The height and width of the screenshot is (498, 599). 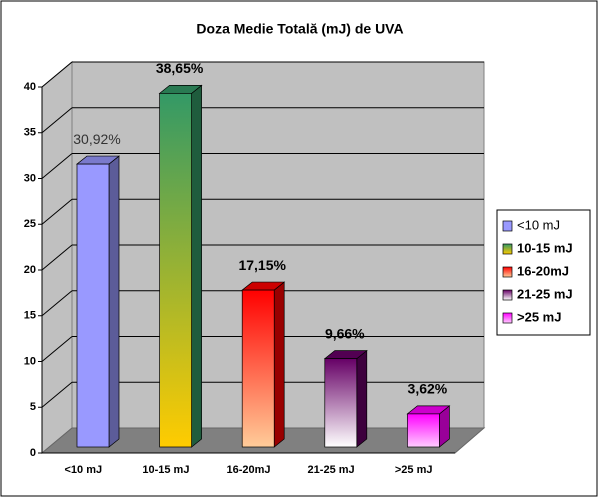 What do you see at coordinates (248, 470) in the screenshot?
I see `x-tick-label: 16-20mJ` at bounding box center [248, 470].